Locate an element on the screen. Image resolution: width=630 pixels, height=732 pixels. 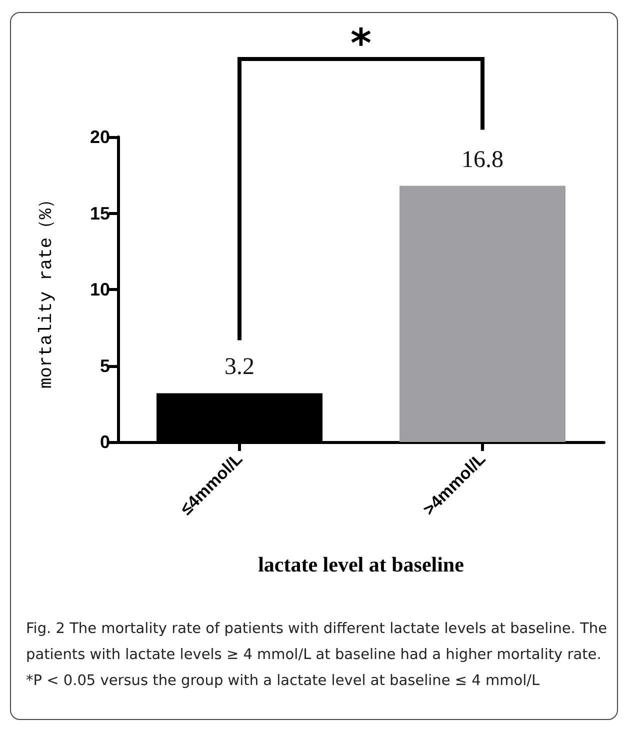
y-tick-label: 5 is located at coordinates (105, 366).